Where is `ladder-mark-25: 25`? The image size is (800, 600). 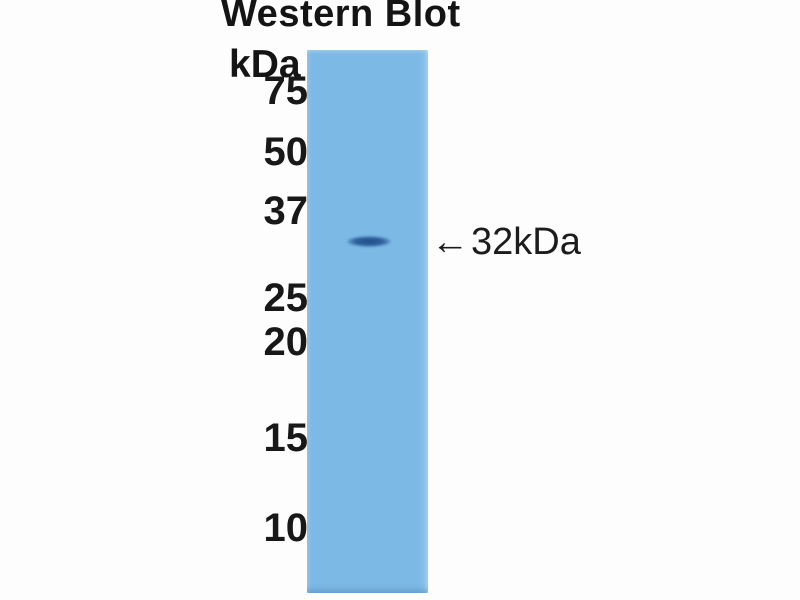 ladder-mark-25: 25 is located at coordinates (286, 298).